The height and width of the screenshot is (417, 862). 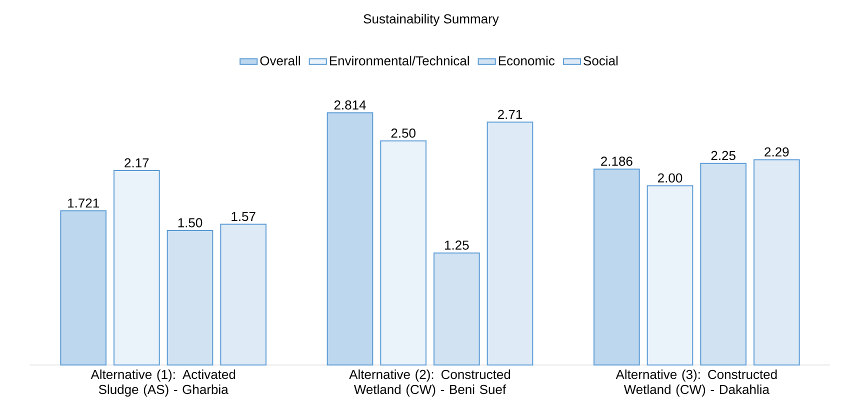 I want to click on legend-label: Environmental/Technical, so click(x=399, y=61).